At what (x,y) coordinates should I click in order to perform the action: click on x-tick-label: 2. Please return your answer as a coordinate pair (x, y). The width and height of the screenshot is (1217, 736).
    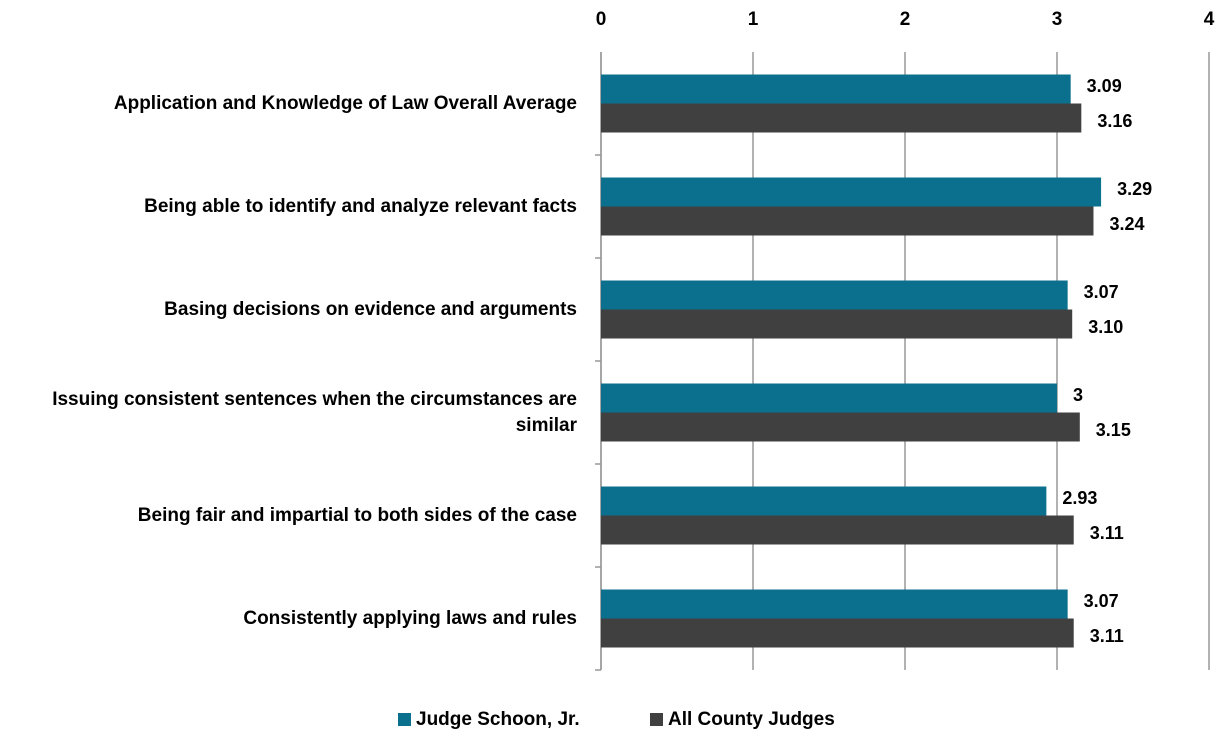
    Looking at the image, I should click on (905, 19).